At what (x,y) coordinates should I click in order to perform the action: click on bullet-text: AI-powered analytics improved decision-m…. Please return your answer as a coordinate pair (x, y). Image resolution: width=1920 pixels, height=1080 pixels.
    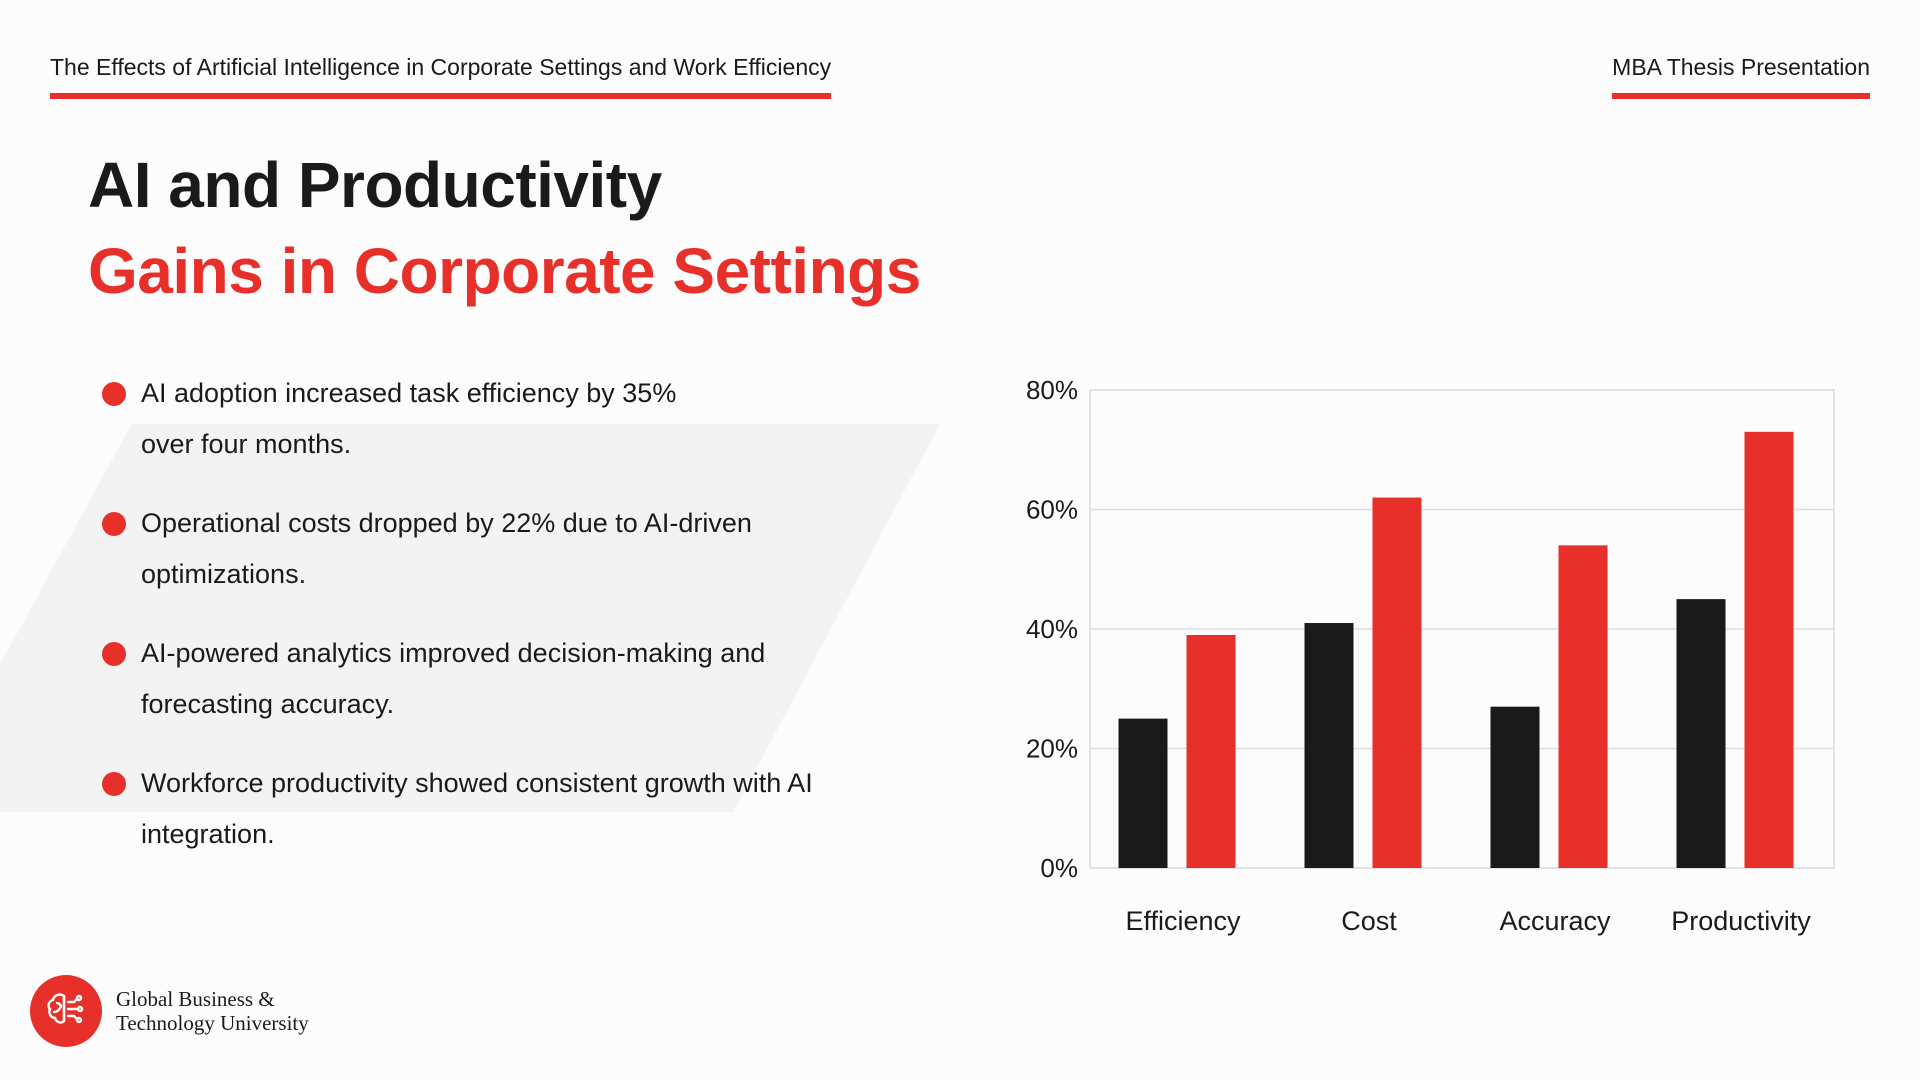
    Looking at the image, I should click on (453, 678).